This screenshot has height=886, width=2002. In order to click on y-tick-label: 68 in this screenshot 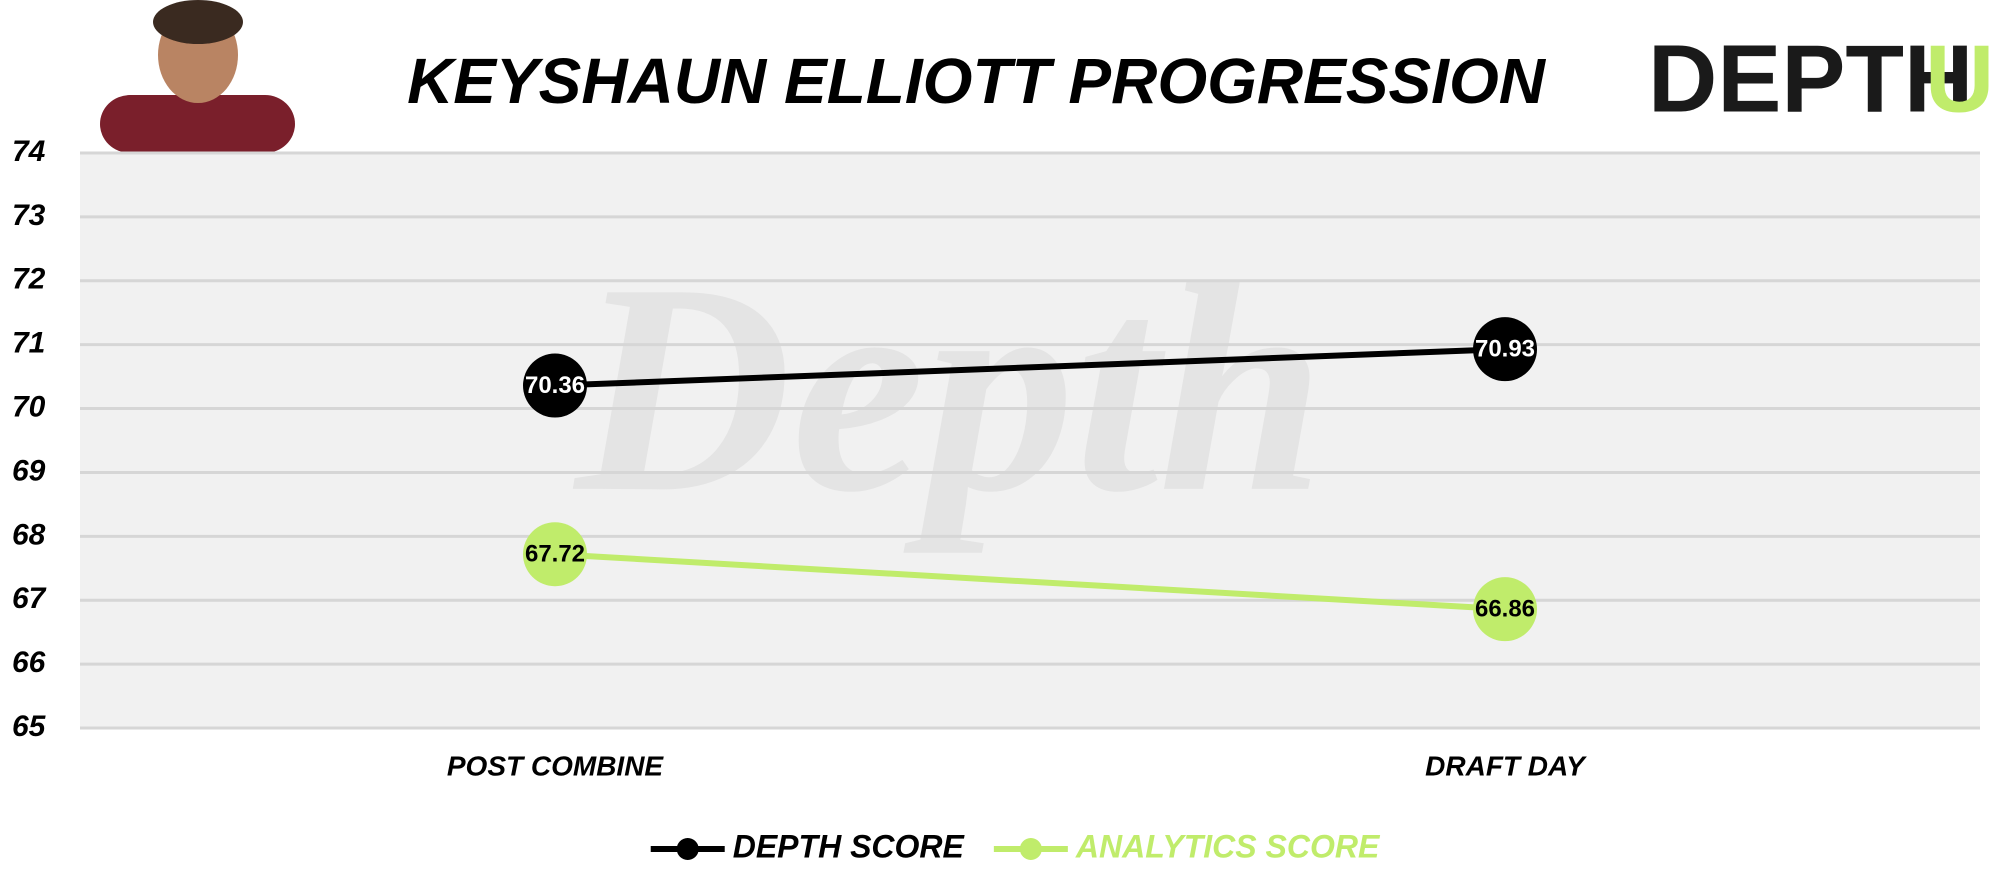, I will do `click(29, 534)`.